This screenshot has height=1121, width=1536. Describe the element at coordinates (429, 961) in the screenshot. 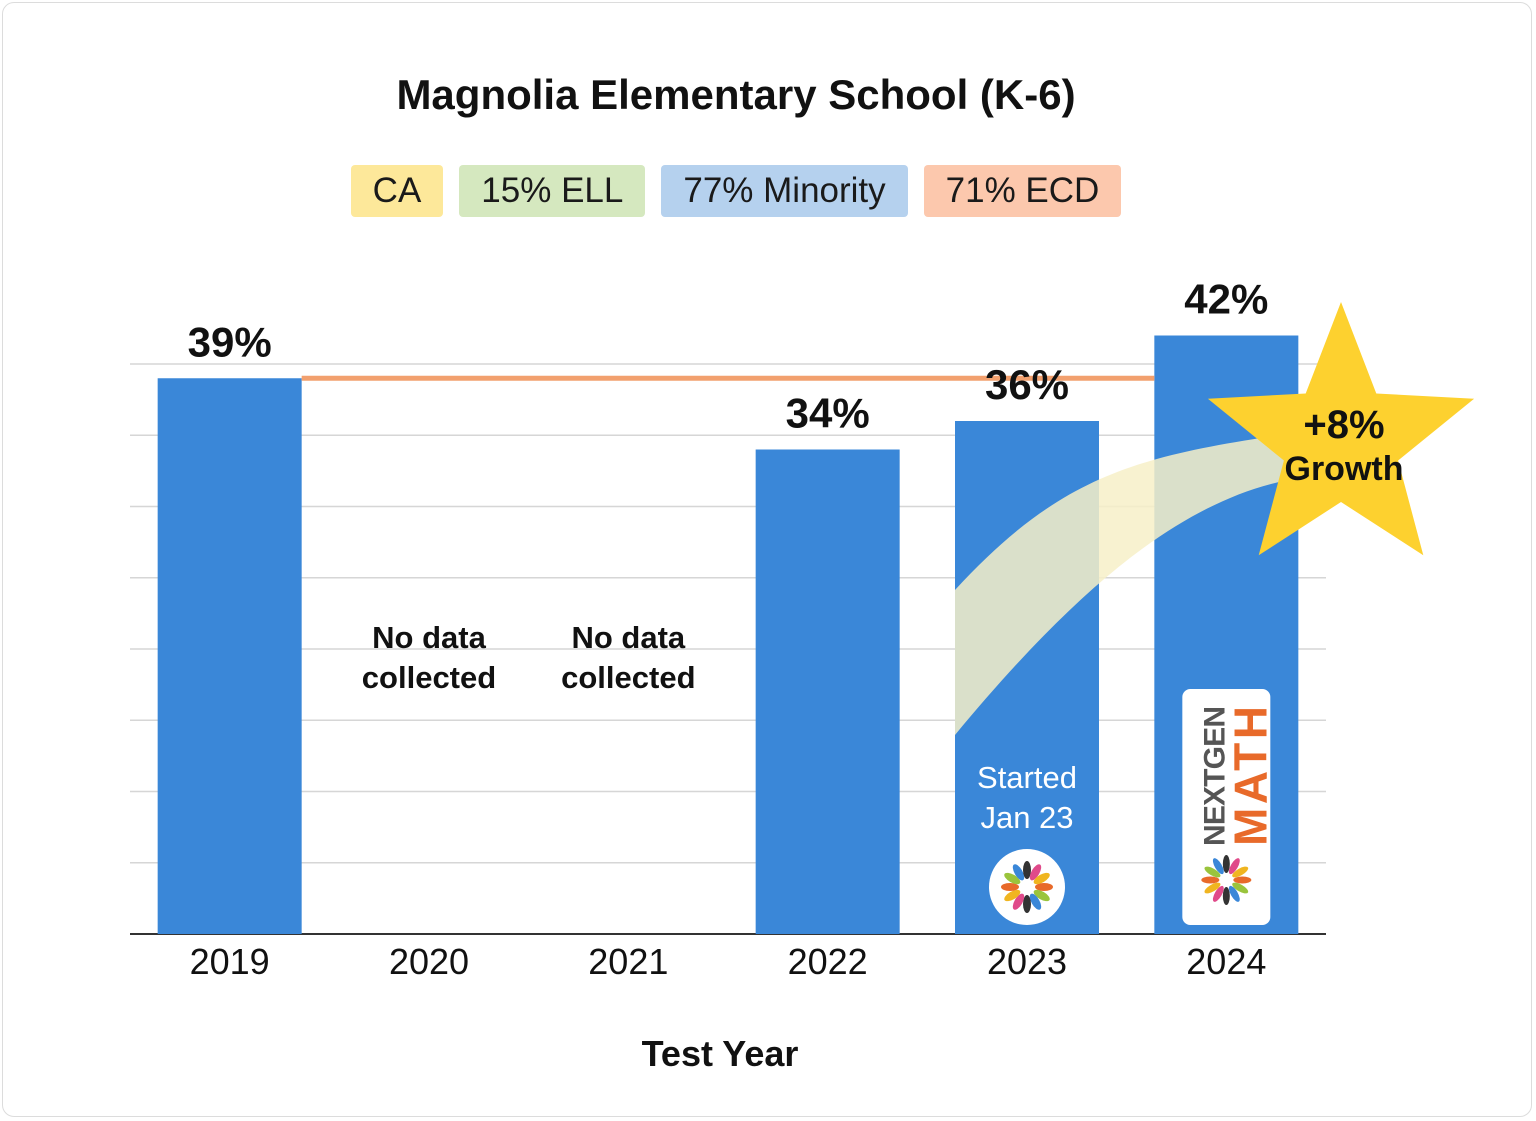

I see `x-tick-2020: 2020` at that location.